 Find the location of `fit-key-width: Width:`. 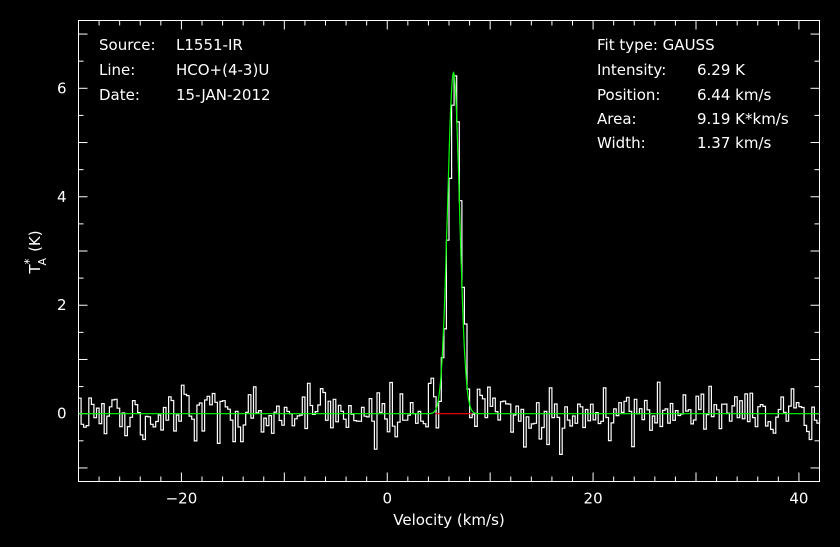

fit-key-width: Width: is located at coordinates (621, 143).